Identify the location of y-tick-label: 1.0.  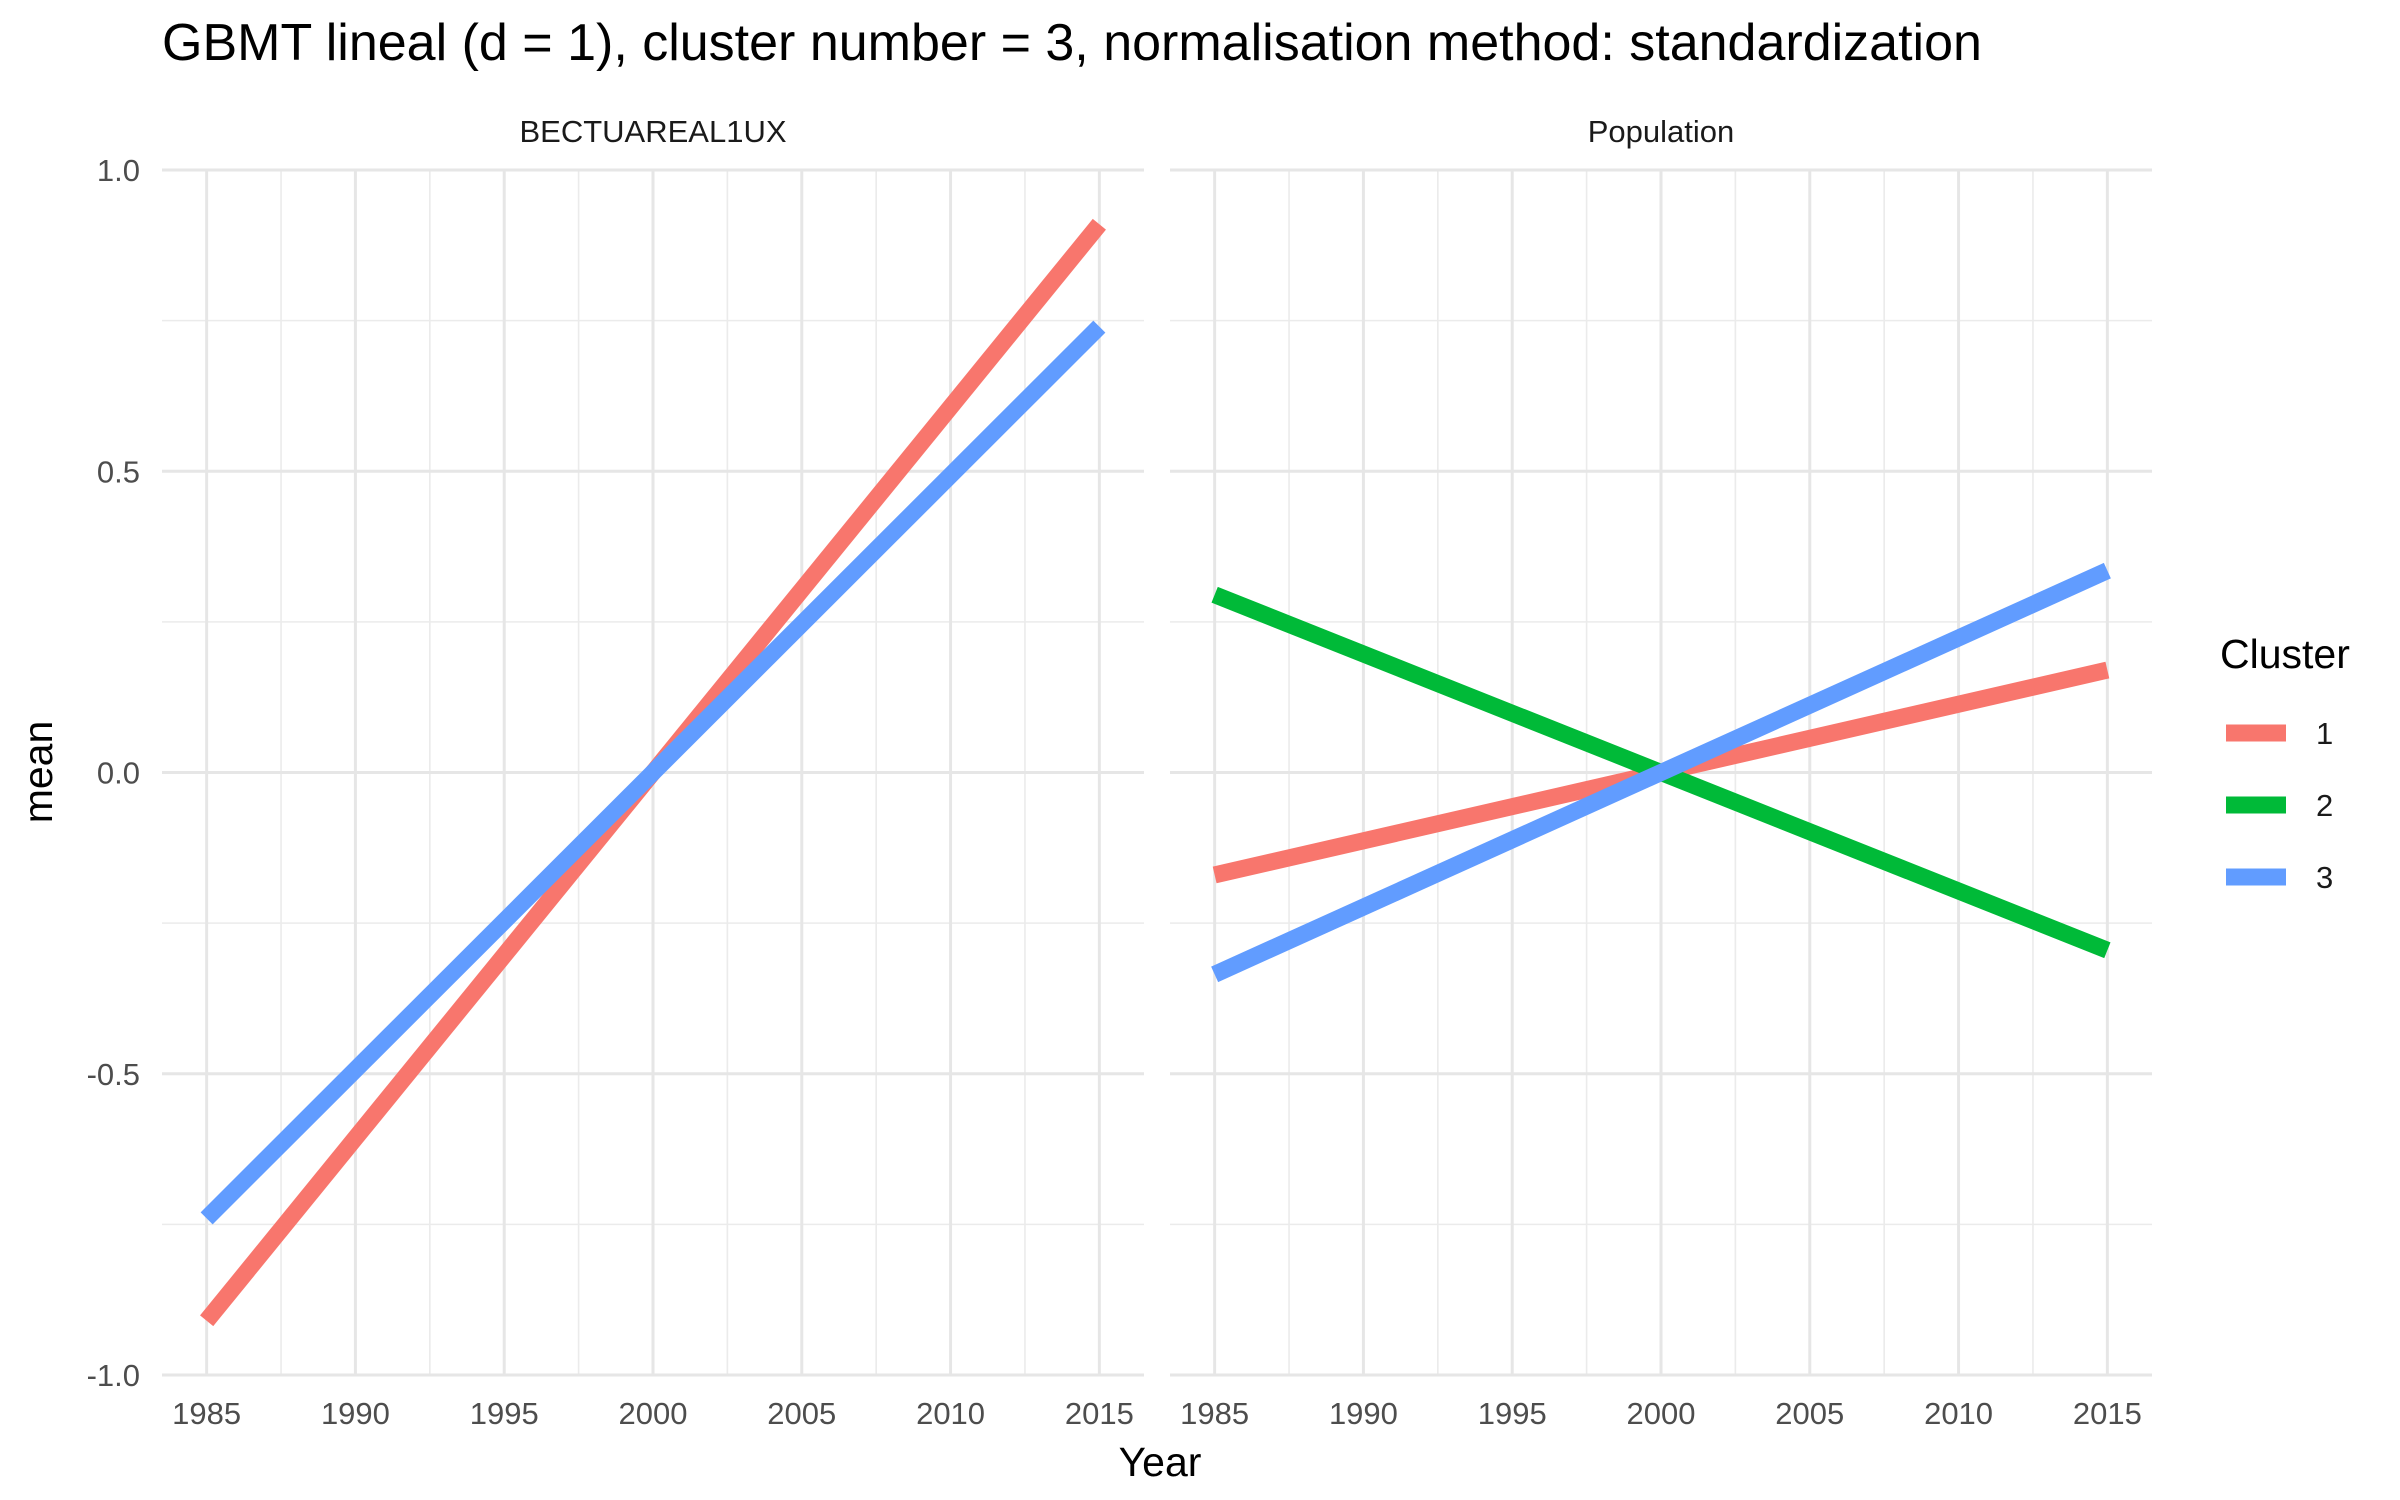
(118, 170).